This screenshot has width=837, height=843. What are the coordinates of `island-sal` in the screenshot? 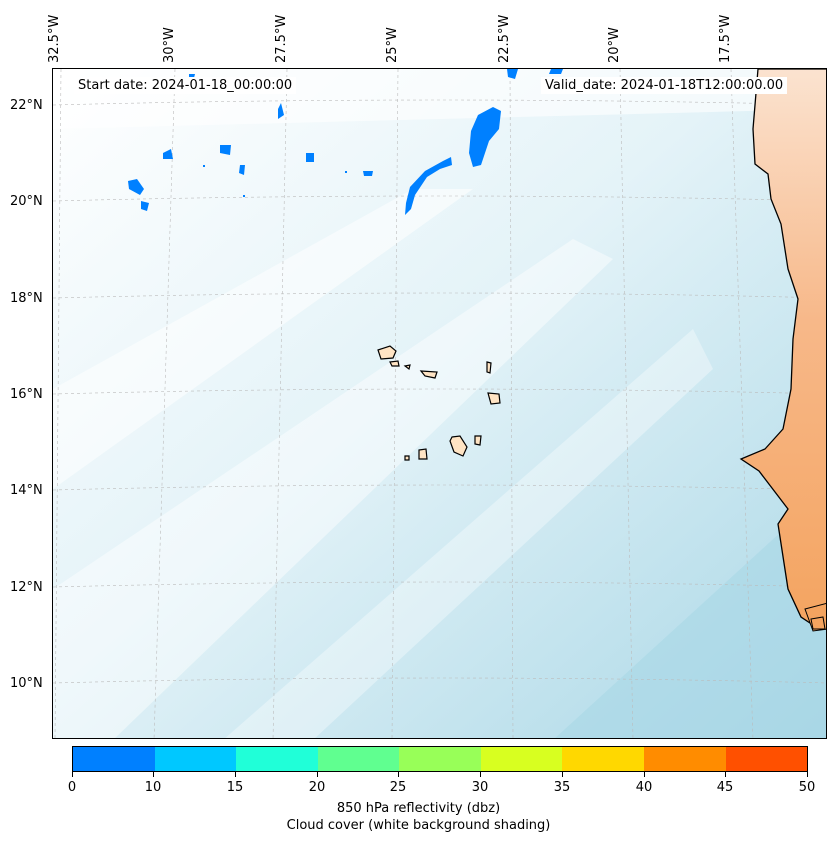 It's located at (489, 367).